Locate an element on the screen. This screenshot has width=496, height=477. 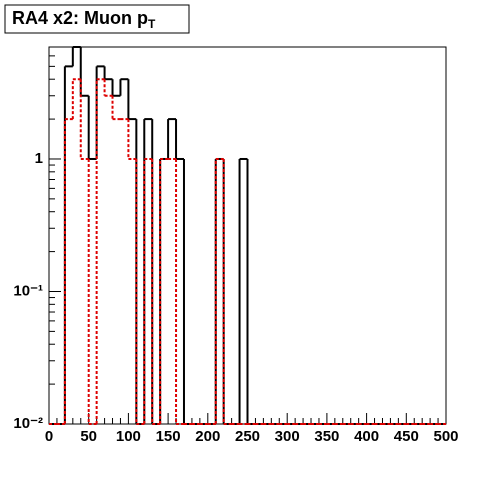
chart-title: RA4 x2: Muon pT is located at coordinates (84, 19).